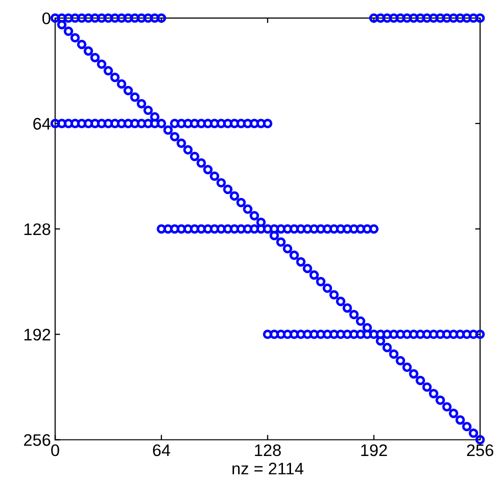 The image size is (497, 502). I want to click on x-tick-label: 64, so click(161, 450).